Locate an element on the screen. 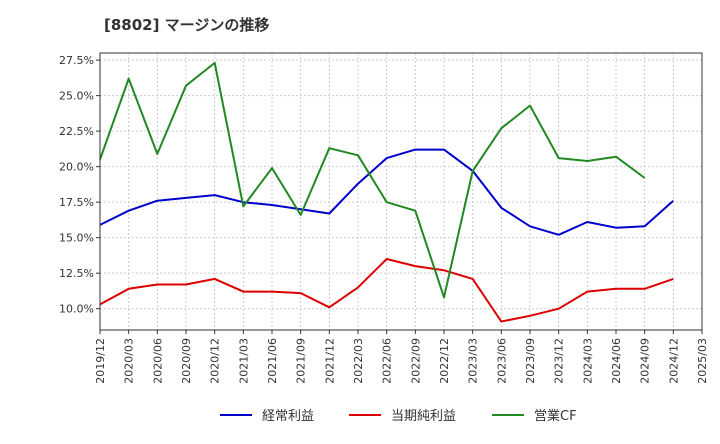 The height and width of the screenshot is (444, 720). x-tick-label: 2022/03 is located at coordinates (358, 361).